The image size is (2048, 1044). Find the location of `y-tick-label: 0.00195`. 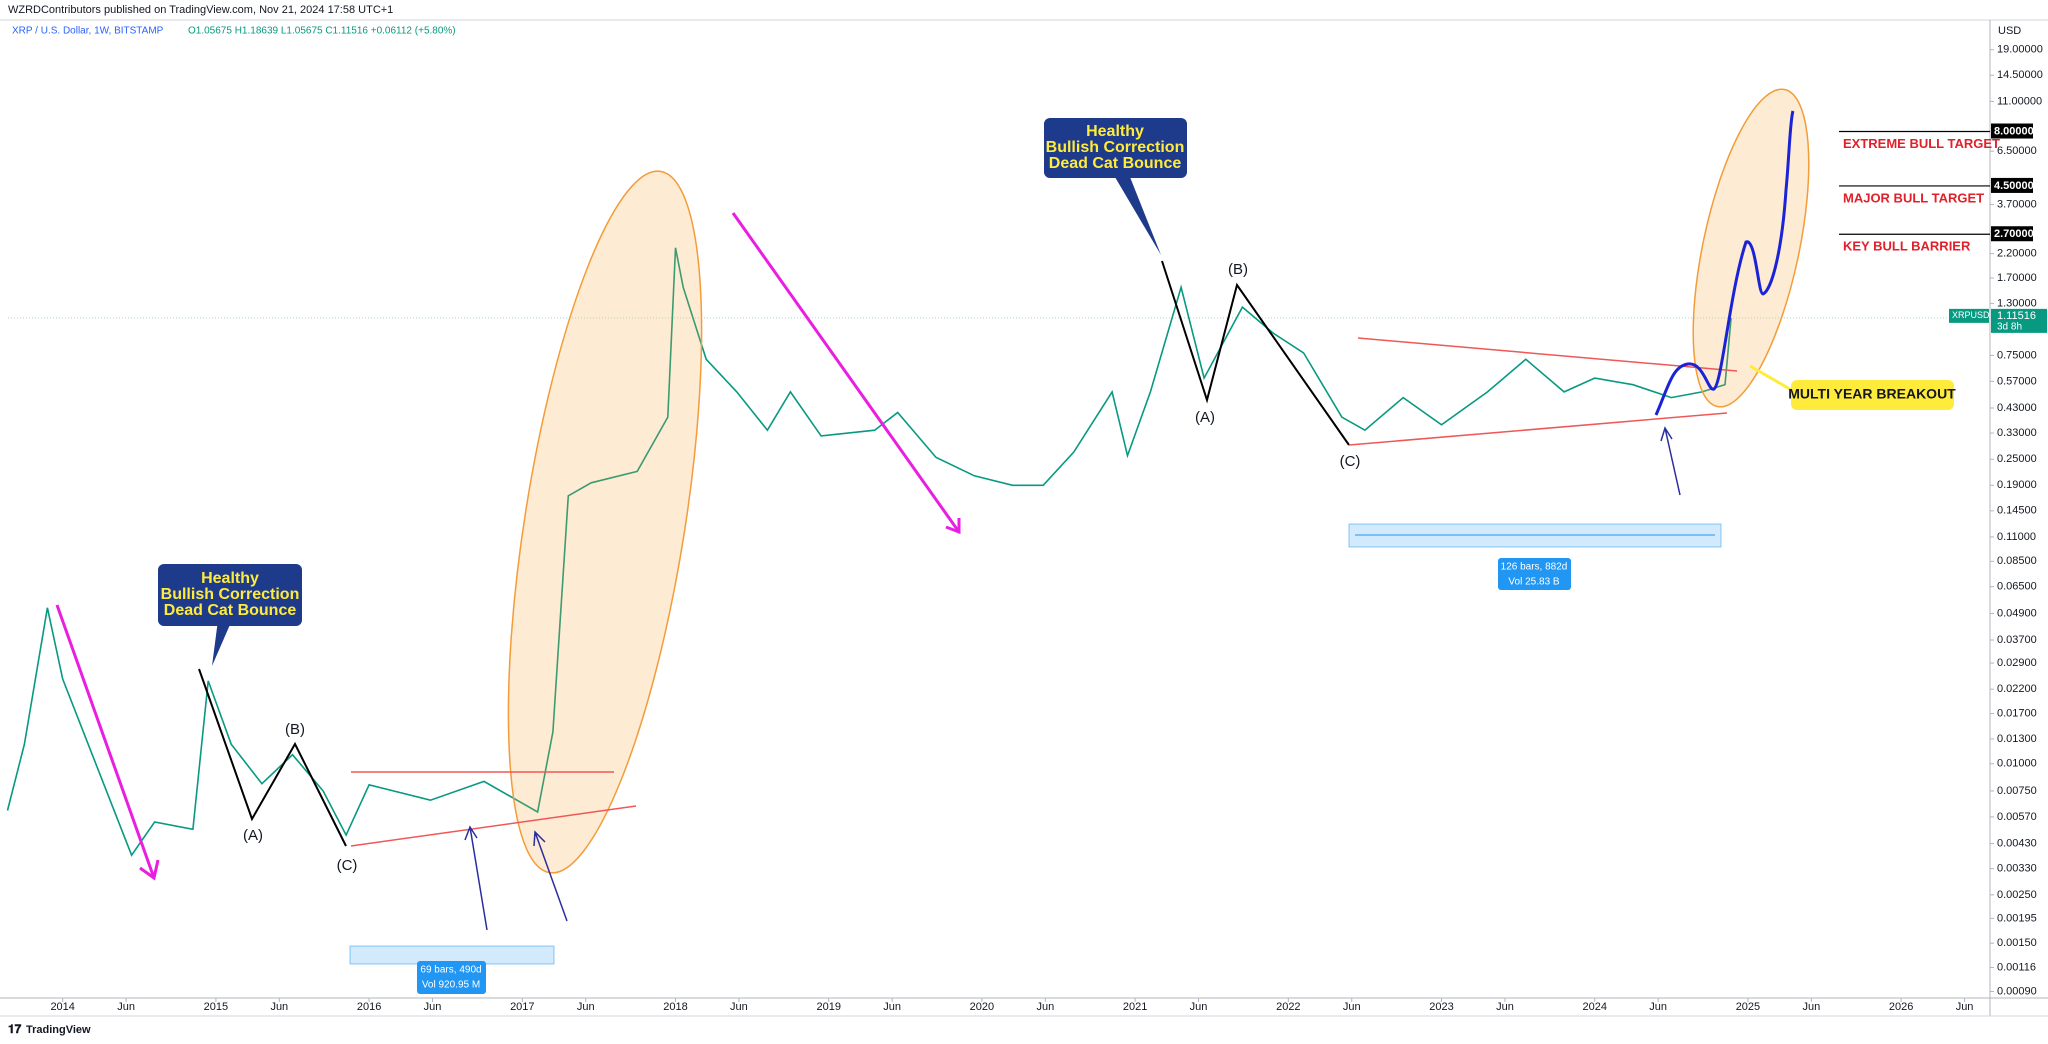

y-tick-label: 0.00195 is located at coordinates (2017, 918).